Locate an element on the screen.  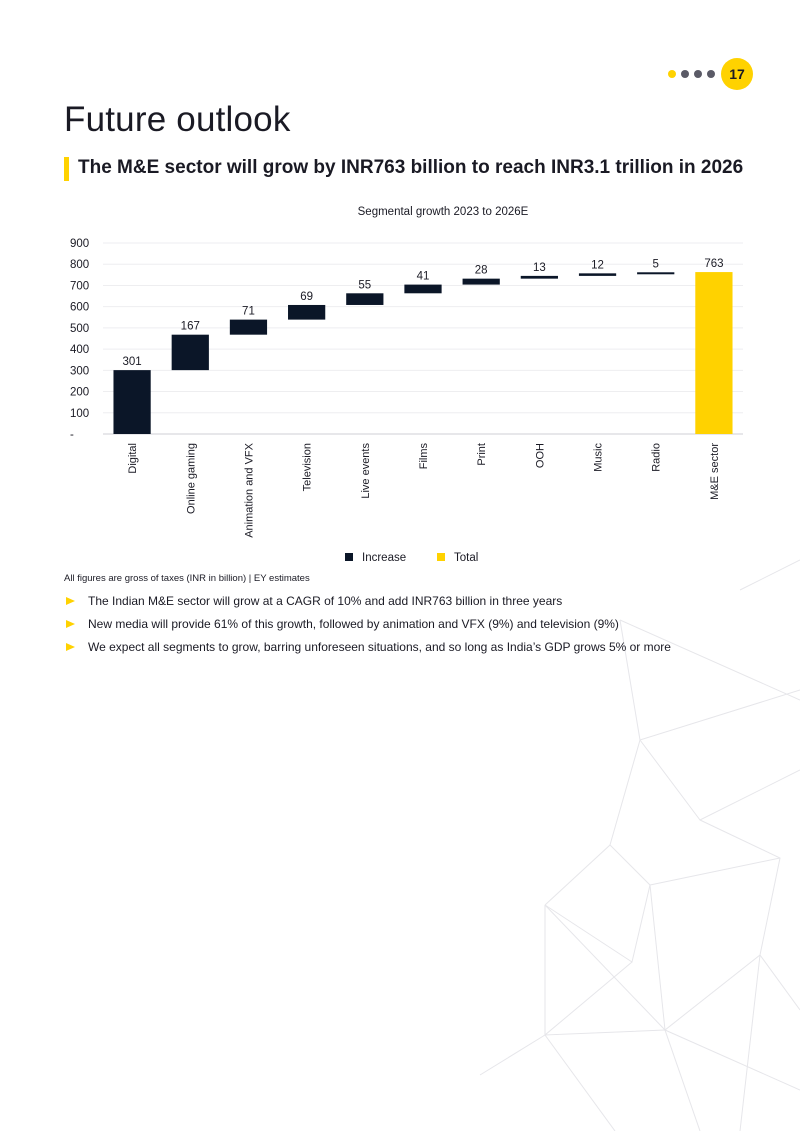
y-tick-label: 600 is located at coordinates (79, 308).